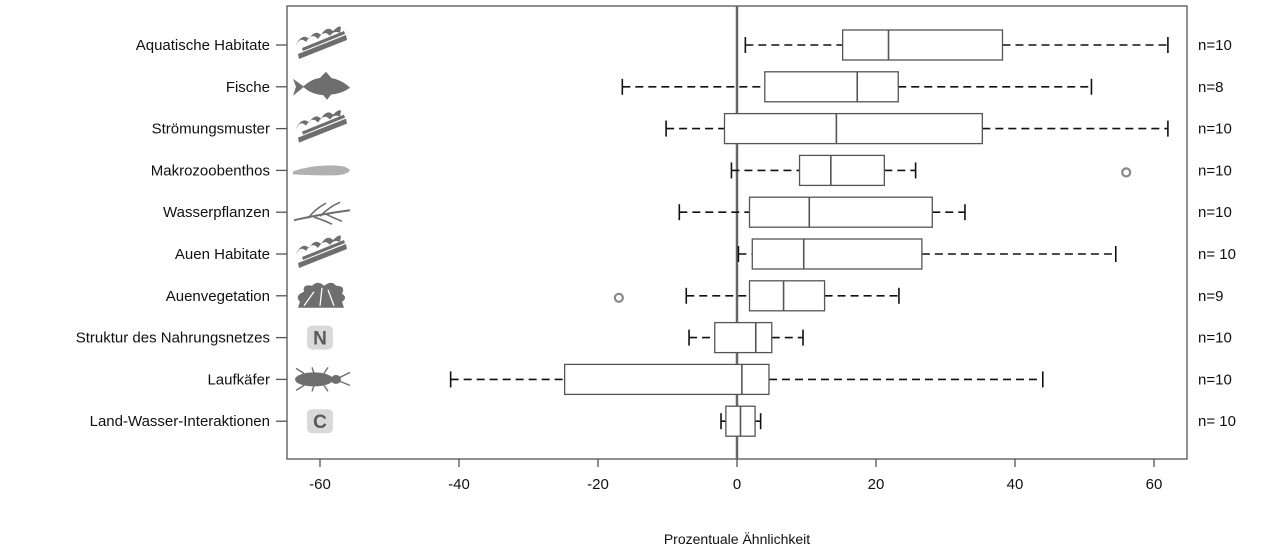 The width and height of the screenshot is (1268, 551). Describe the element at coordinates (218, 296) in the screenshot. I see `category-label: Auenvegetation` at that location.